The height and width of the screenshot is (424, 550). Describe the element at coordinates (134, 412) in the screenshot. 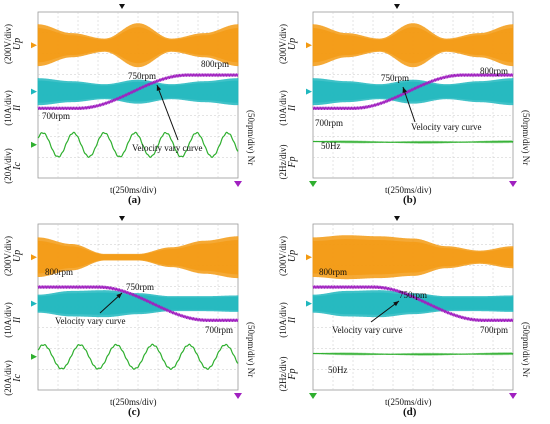

I see `subfigure-label: (c)` at that location.